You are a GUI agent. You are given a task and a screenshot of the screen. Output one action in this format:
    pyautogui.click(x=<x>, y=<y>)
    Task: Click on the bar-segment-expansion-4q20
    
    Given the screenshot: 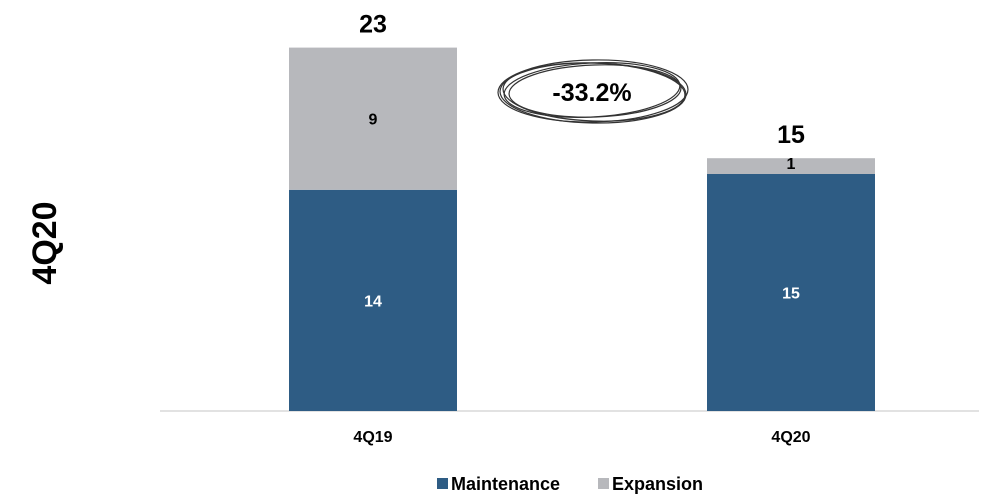 What is the action you would take?
    pyautogui.click(x=791, y=166)
    